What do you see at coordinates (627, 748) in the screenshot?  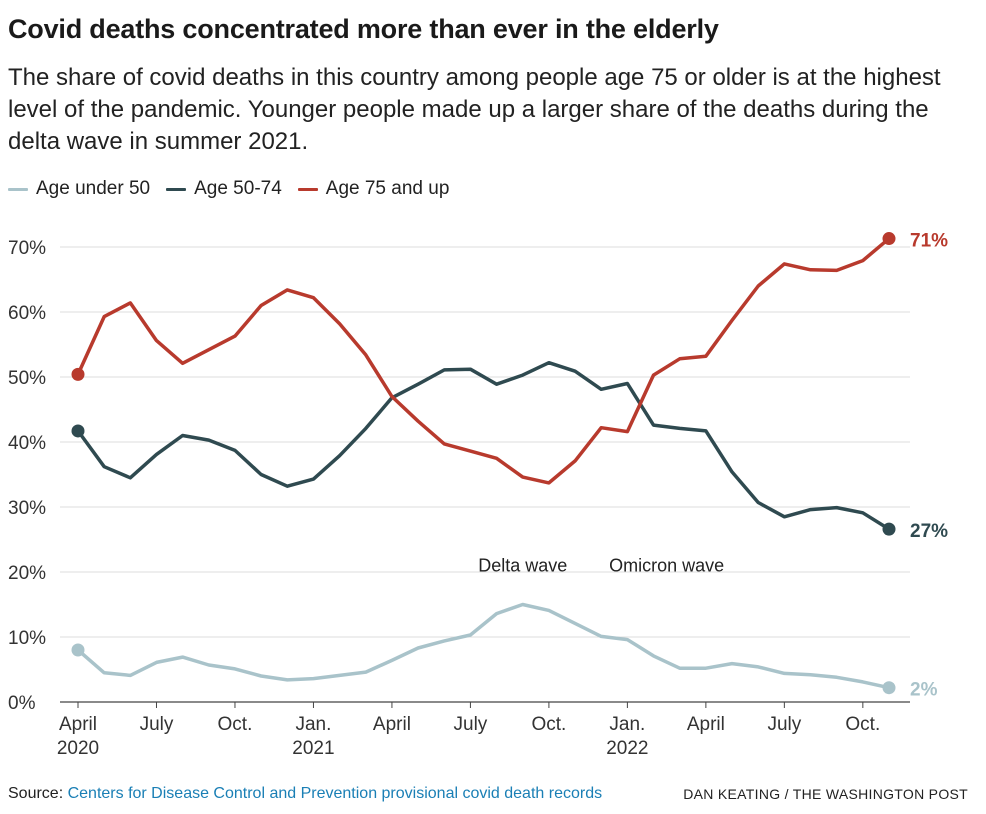 I see `x-tick-year: 2022` at bounding box center [627, 748].